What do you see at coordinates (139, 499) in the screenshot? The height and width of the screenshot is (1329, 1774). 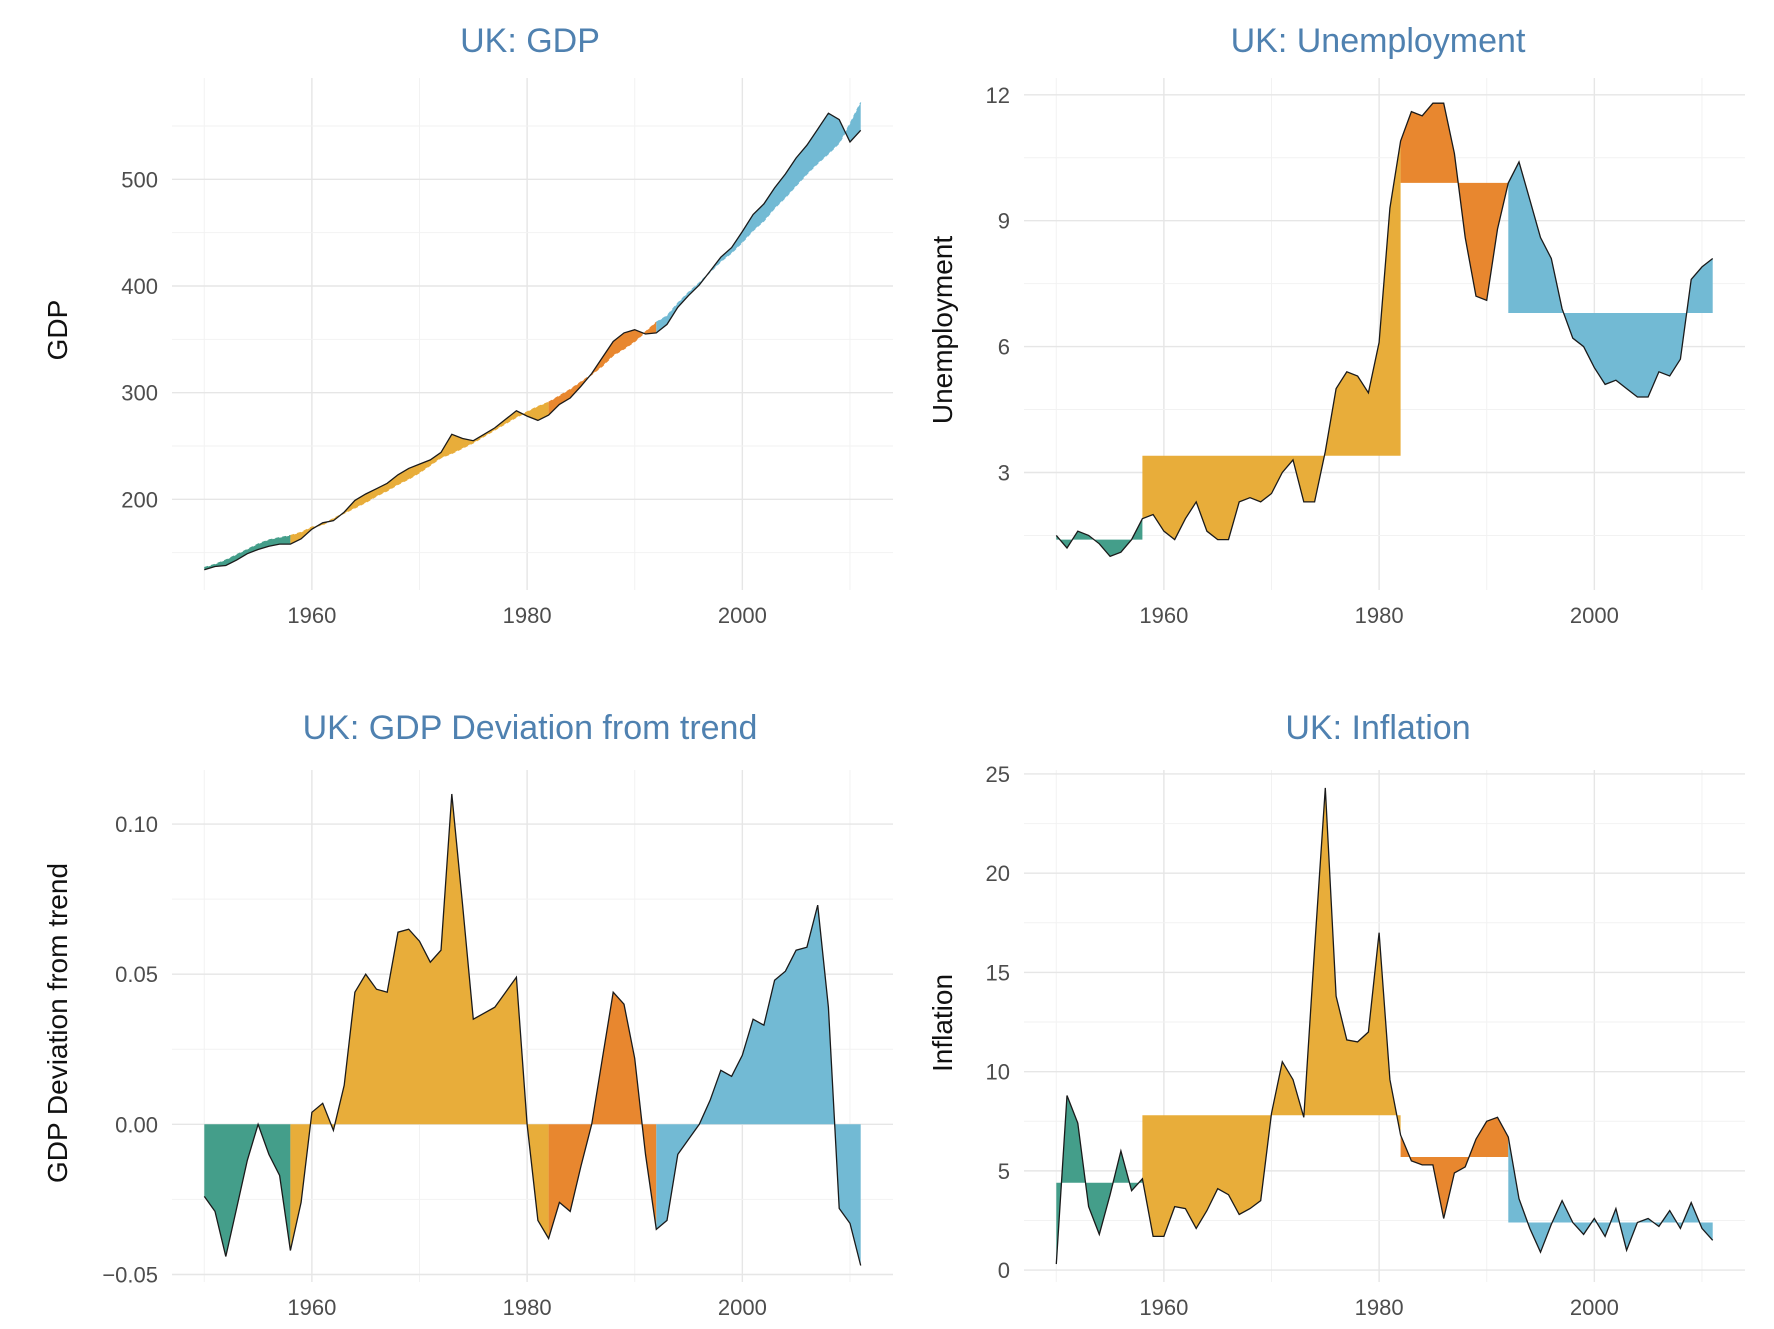 I see `y-tick-label: 200` at bounding box center [139, 499].